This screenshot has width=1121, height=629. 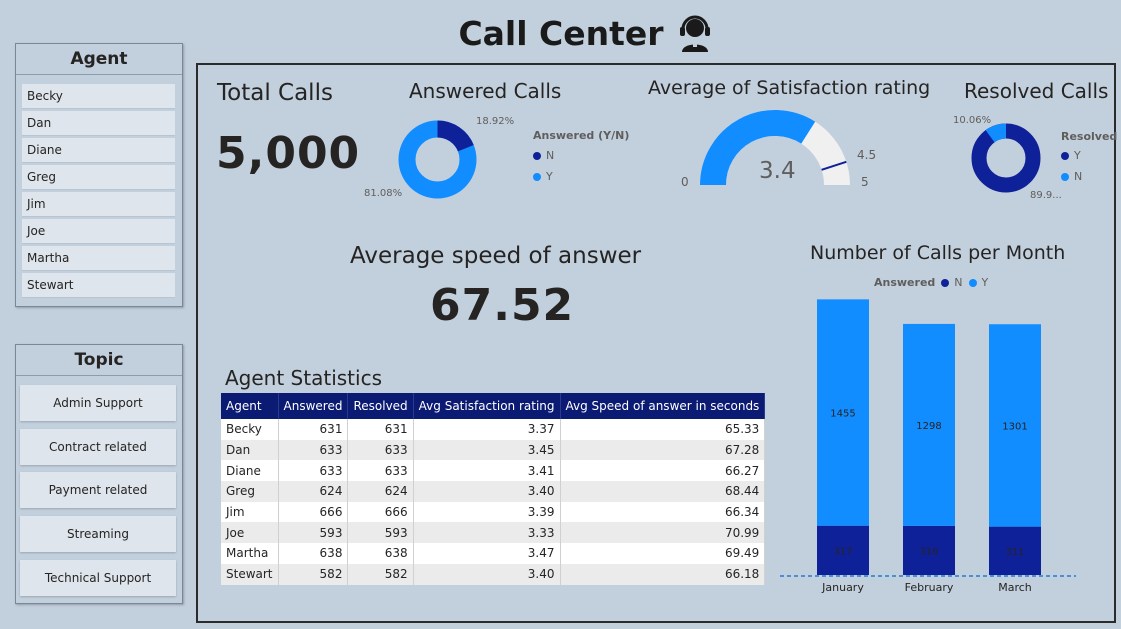 I want to click on table-row: Becky 631 631 3.37 65.33, so click(x=493, y=429).